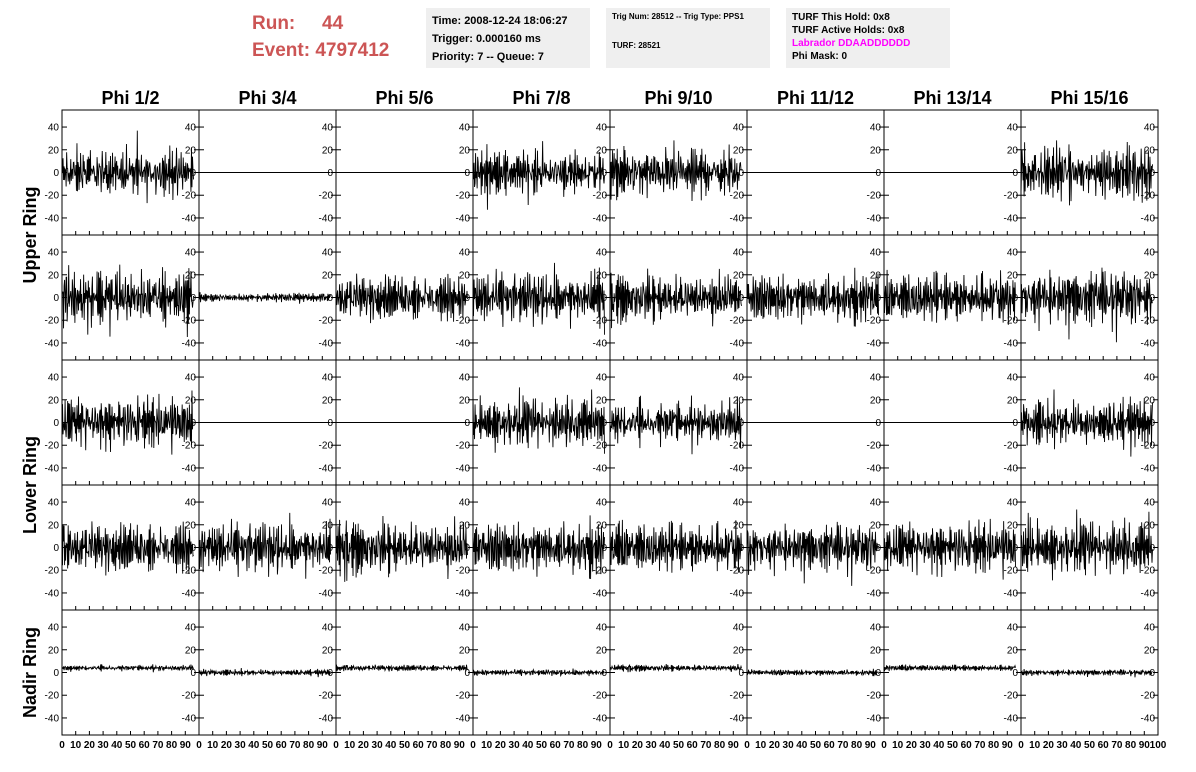 This screenshot has height=772, width=1196. What do you see at coordinates (30, 235) in the screenshot?
I see `ring-label: Upper Ring` at bounding box center [30, 235].